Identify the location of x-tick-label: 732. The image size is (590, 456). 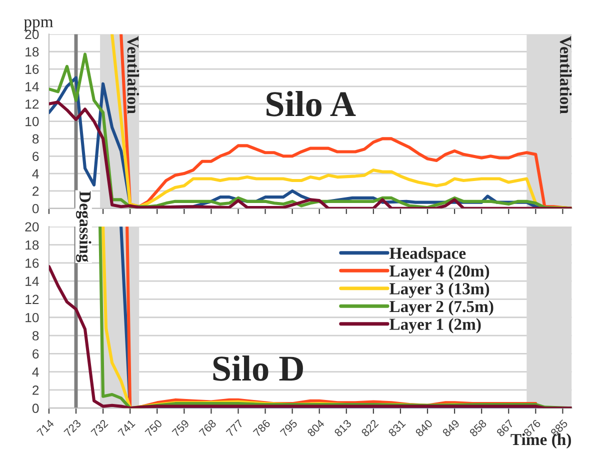
(99, 428).